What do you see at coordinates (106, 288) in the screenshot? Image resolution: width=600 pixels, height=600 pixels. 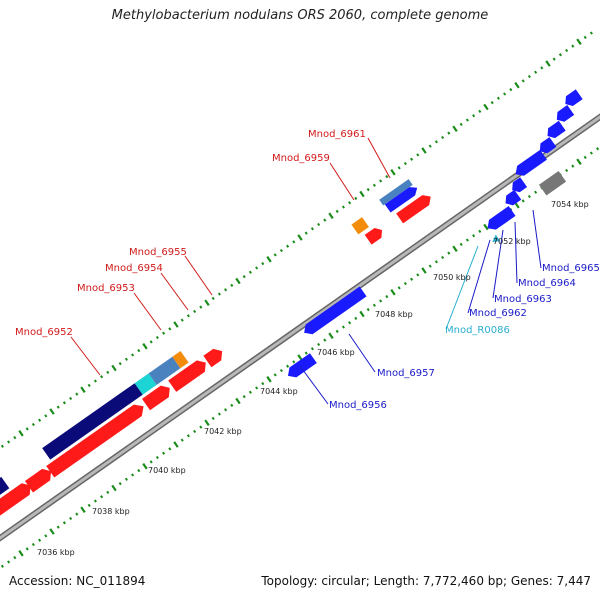 I see `label-mnod-6953: Mnod_6953` at bounding box center [106, 288].